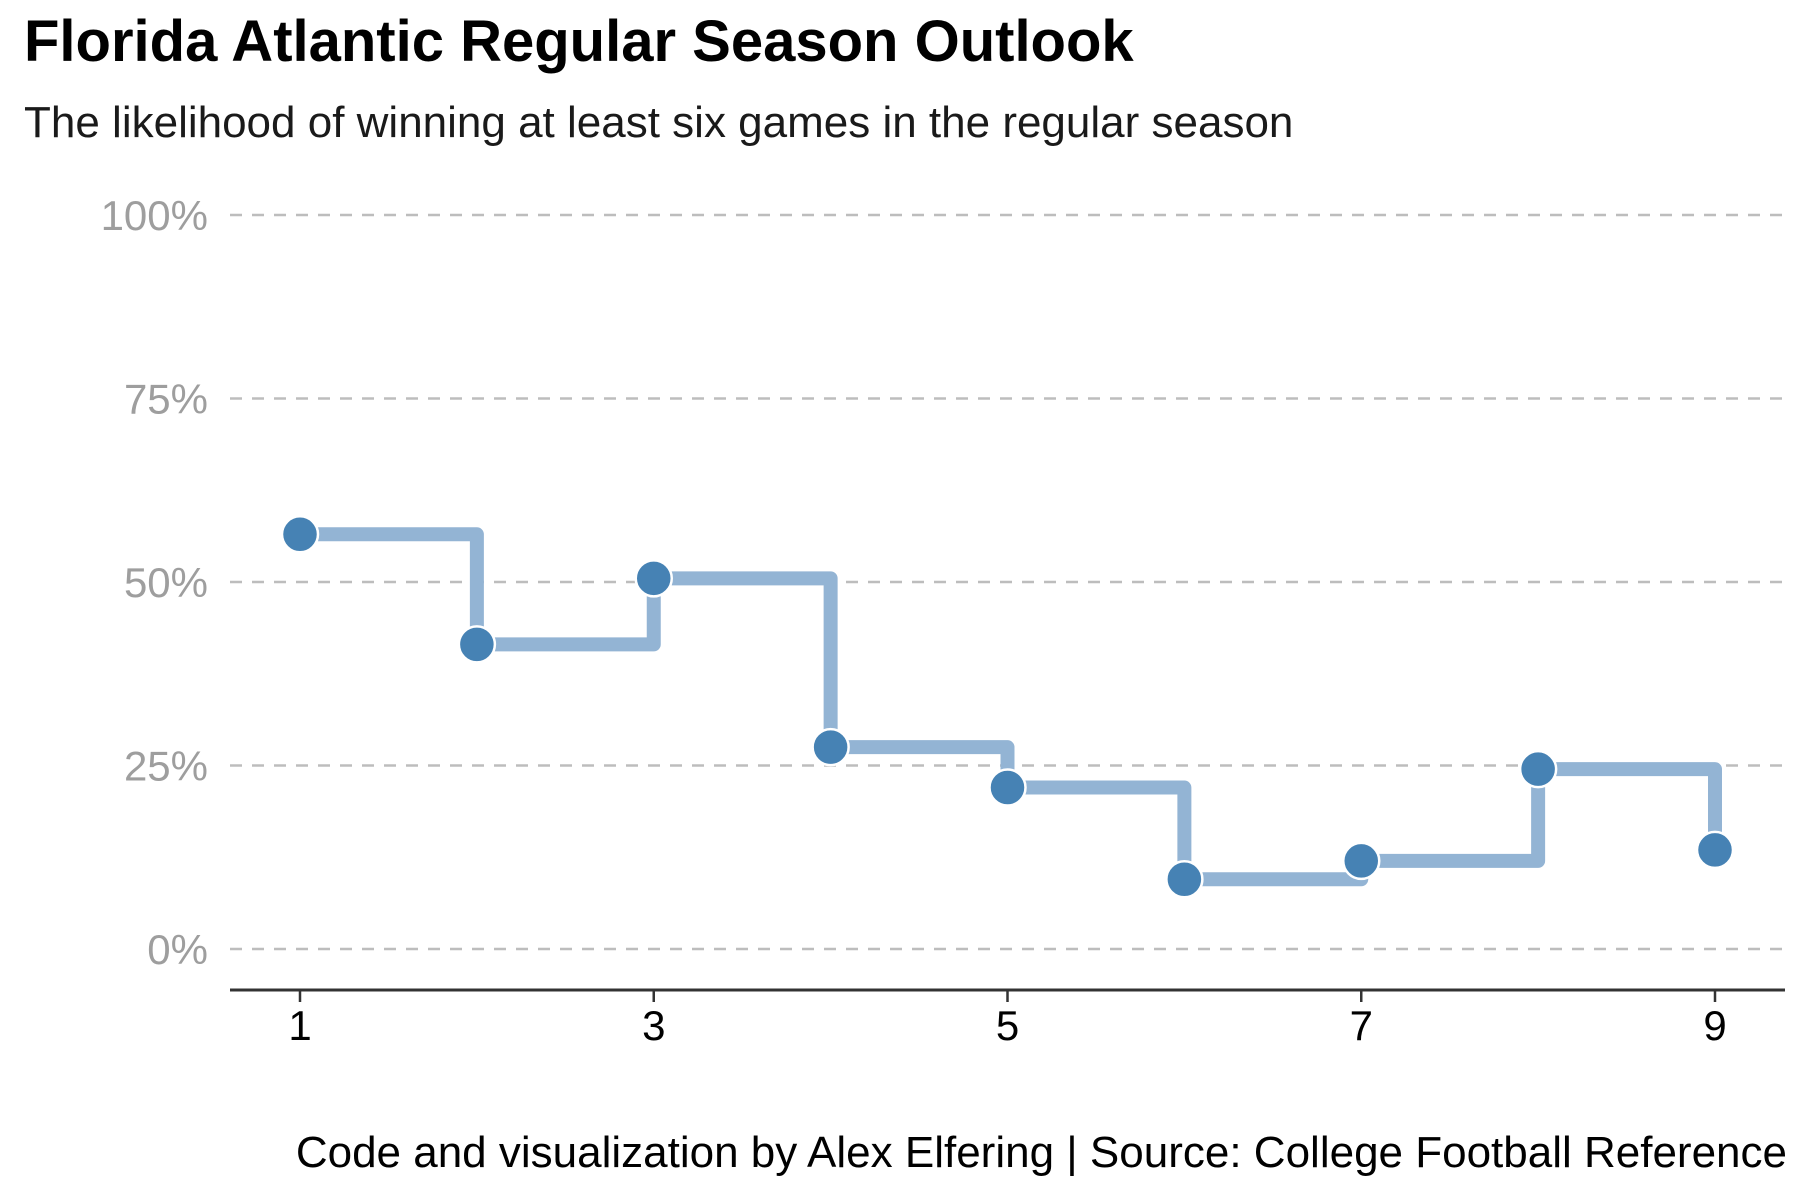  Describe the element at coordinates (1361, 1025) in the screenshot. I see `x-tick-label: 7` at that location.